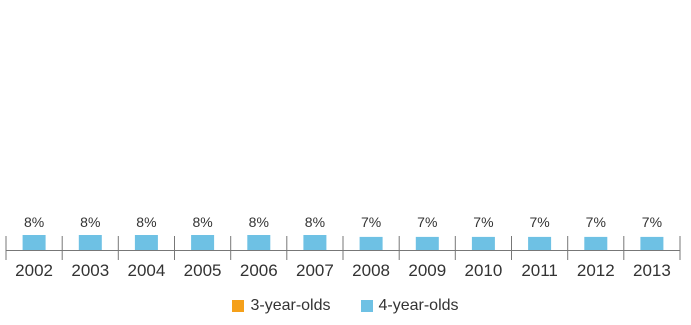  I want to click on tick-label-2002: 2002, so click(34, 270).